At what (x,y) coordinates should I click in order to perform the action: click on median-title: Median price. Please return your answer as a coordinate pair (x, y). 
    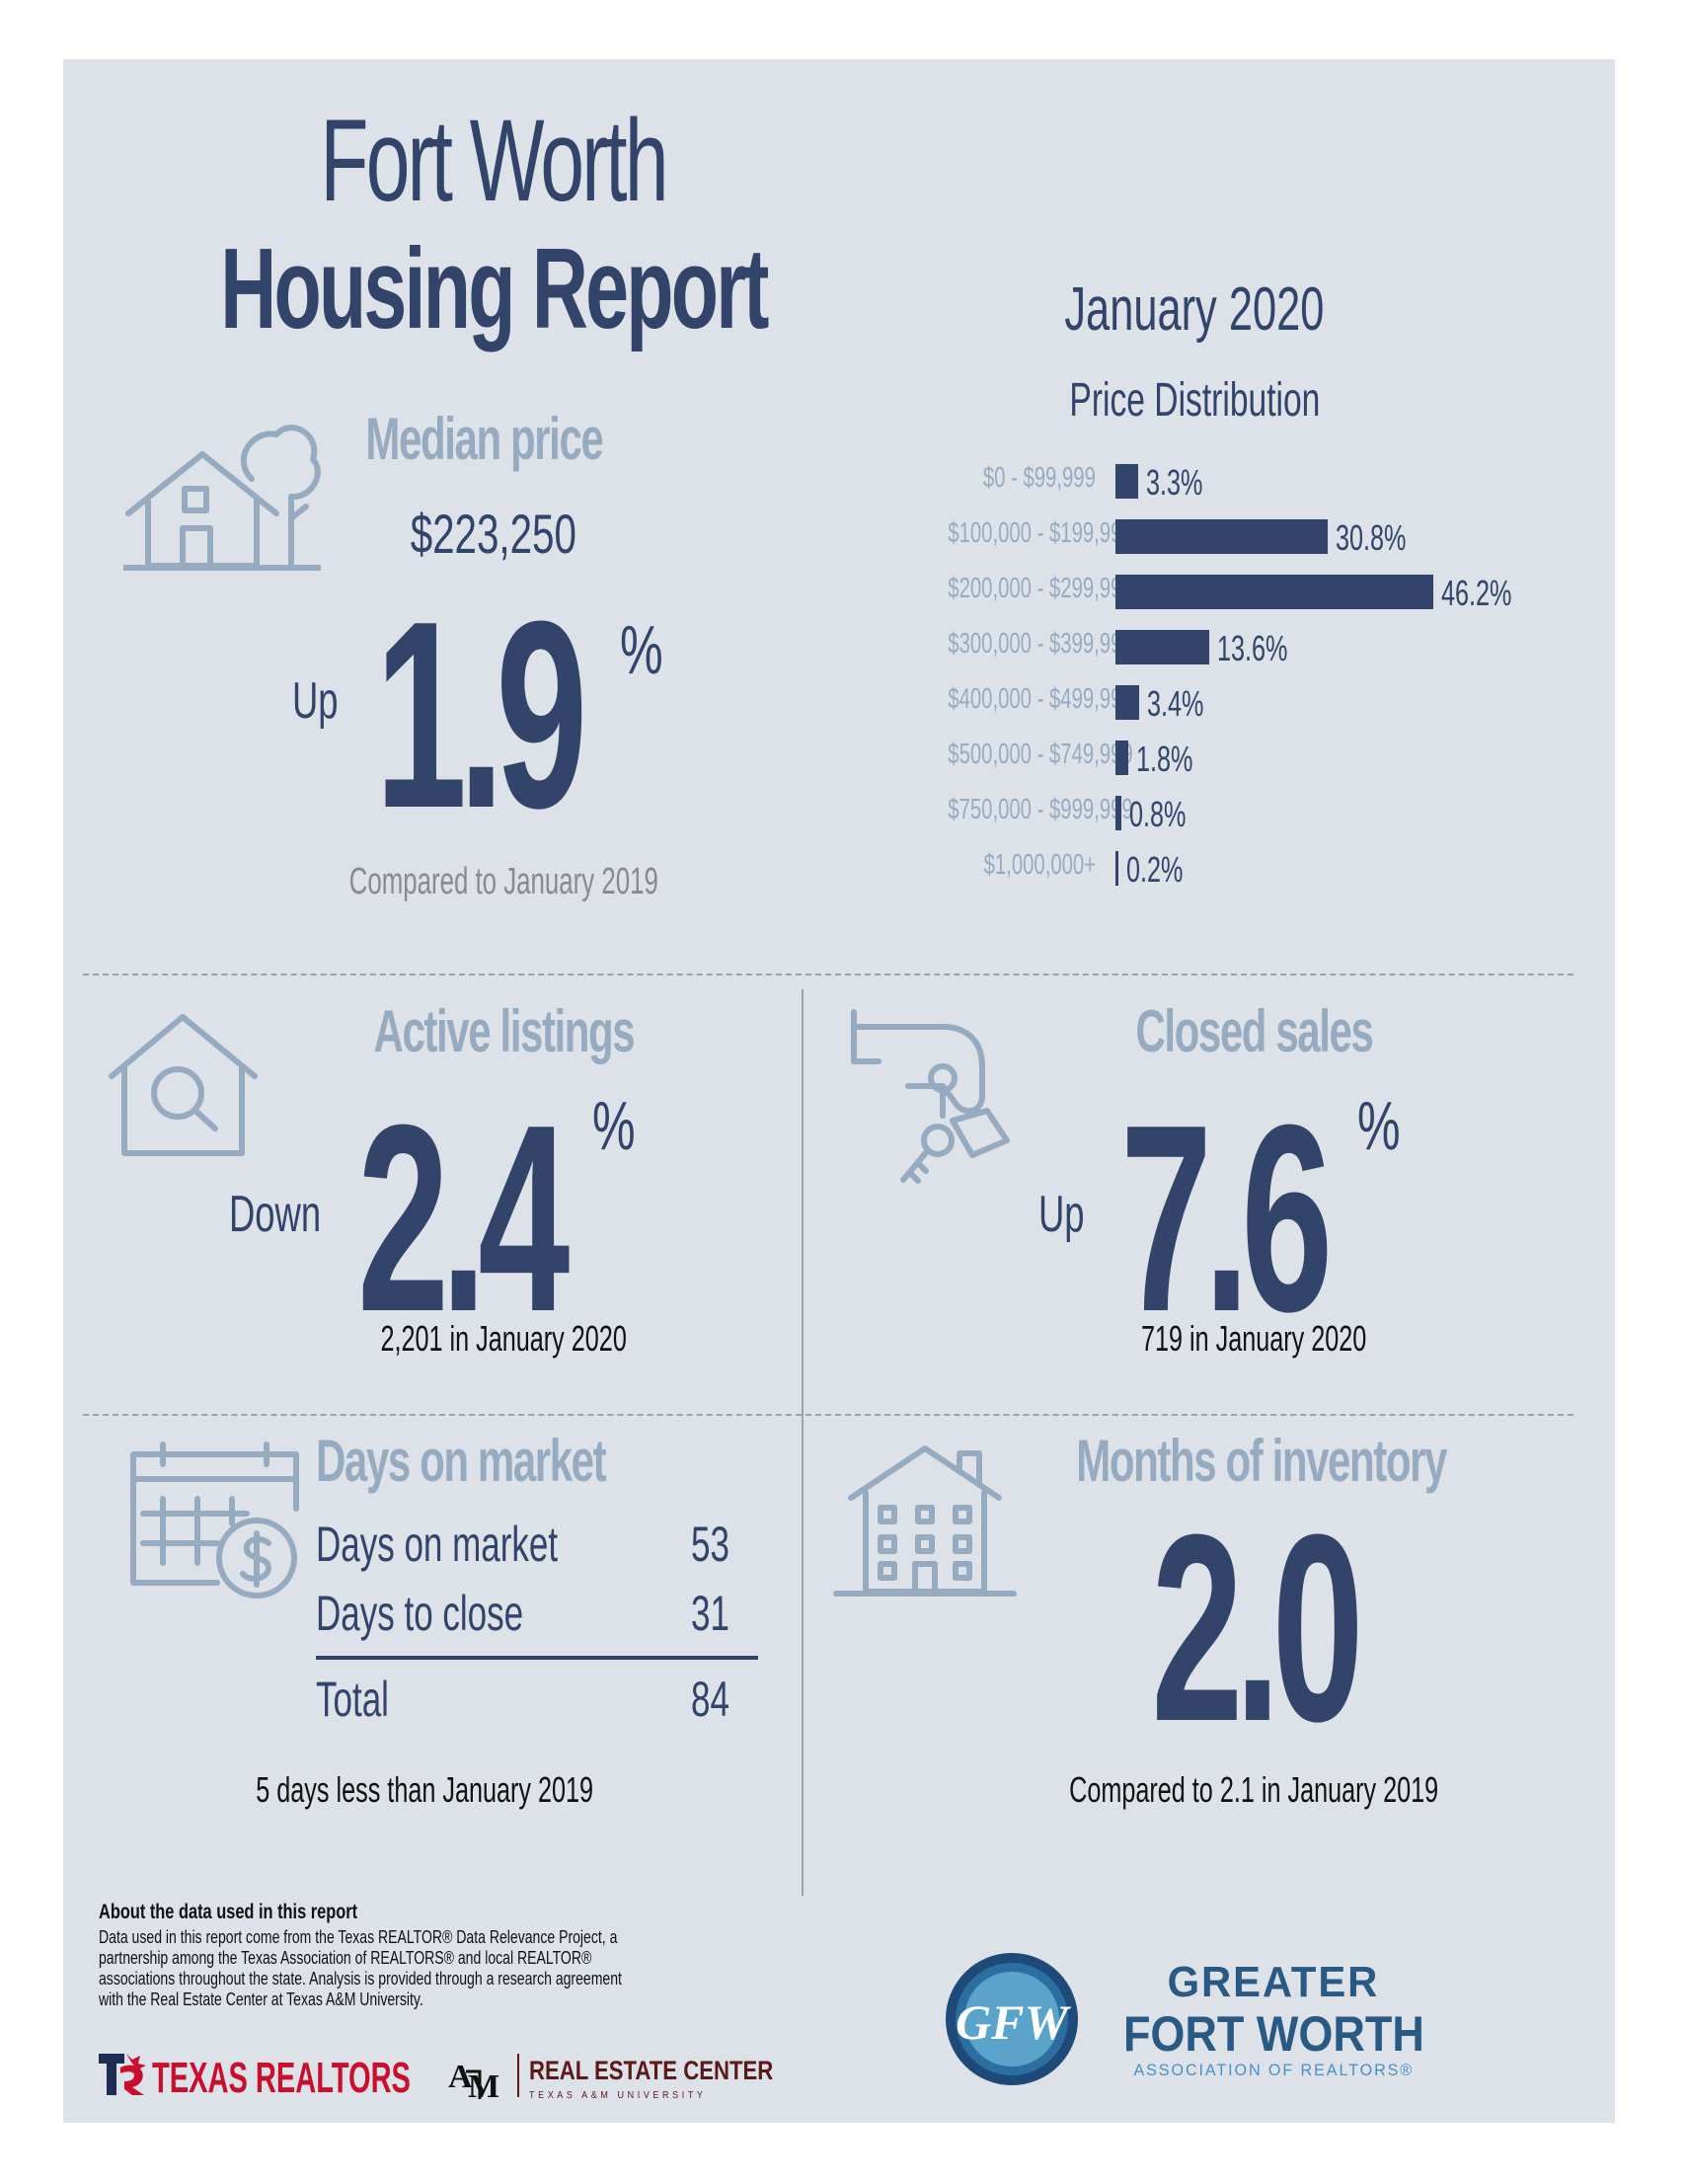
    Looking at the image, I should click on (483, 439).